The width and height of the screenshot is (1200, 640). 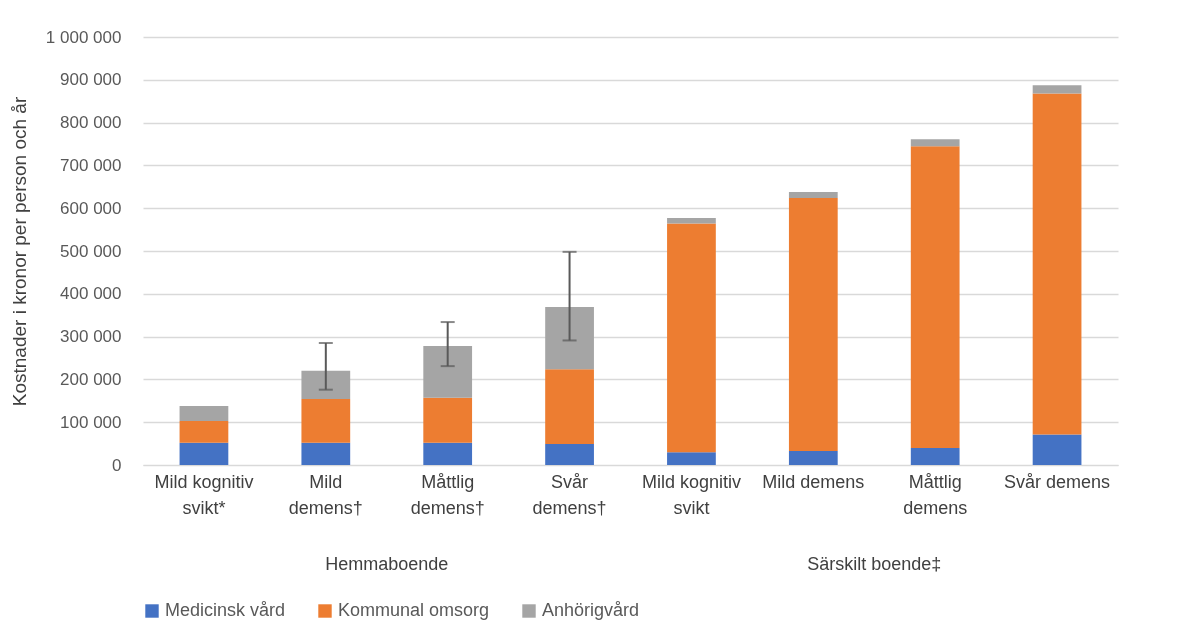 I want to click on x-tick-label: Måttlig demens, so click(x=935, y=494).